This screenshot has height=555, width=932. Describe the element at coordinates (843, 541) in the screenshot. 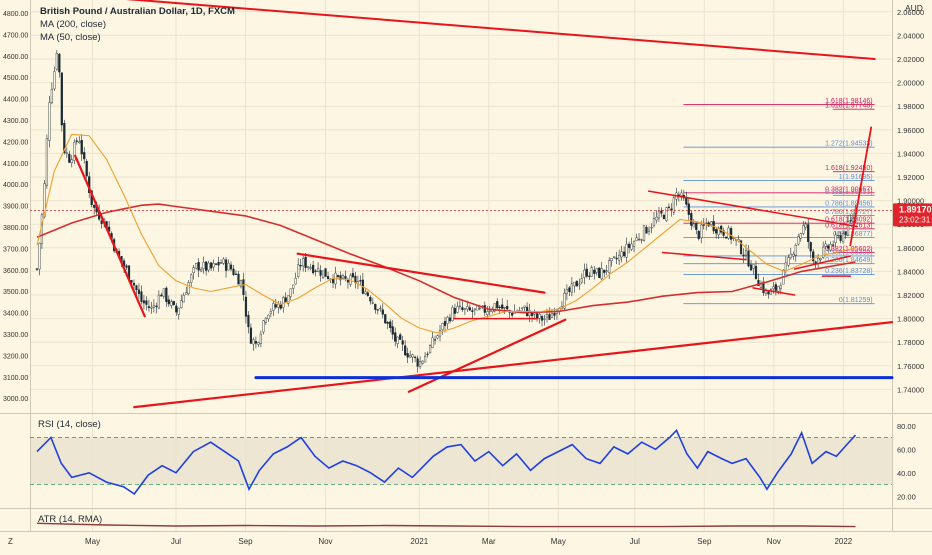

I see `time-tick-label: 2022` at that location.